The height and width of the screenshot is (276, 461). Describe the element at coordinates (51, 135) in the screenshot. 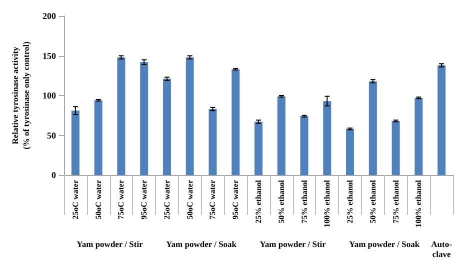

I see `y-tick-label: 50` at that location.